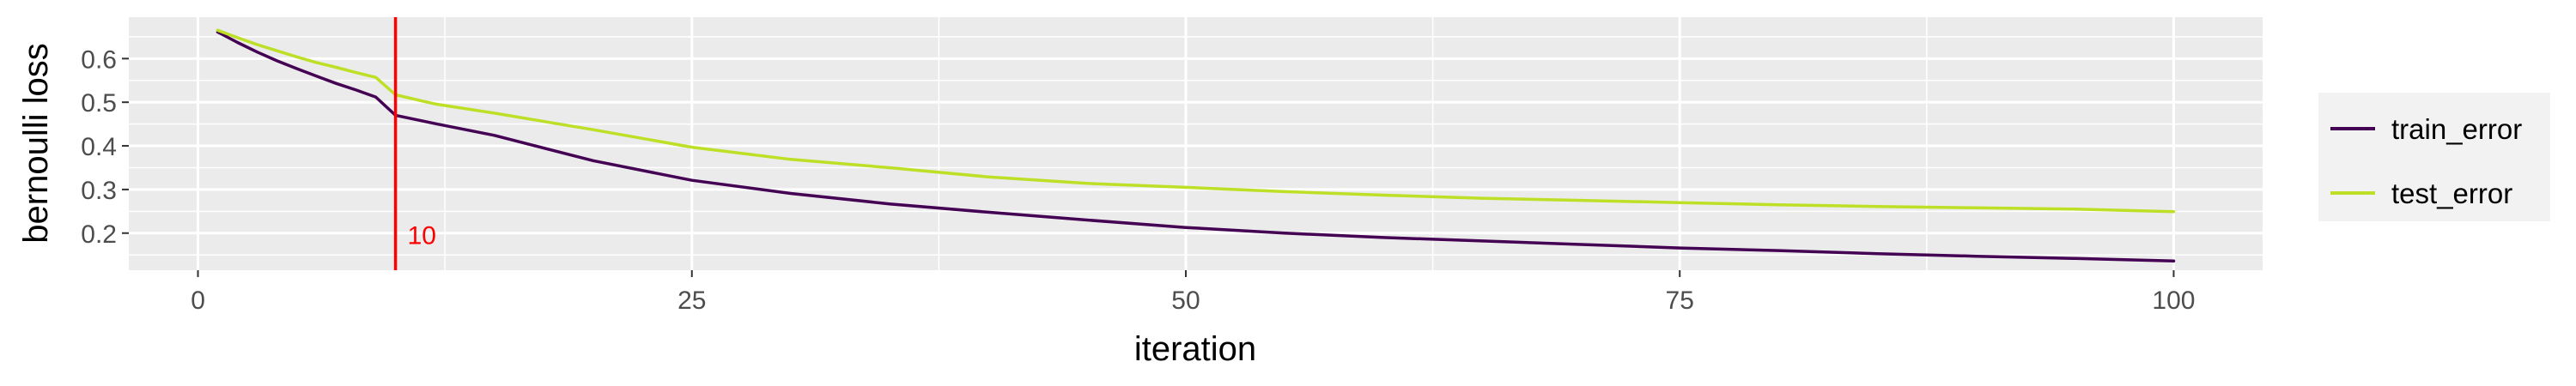  Describe the element at coordinates (198, 300) in the screenshot. I see `x-tick-label: 0` at that location.